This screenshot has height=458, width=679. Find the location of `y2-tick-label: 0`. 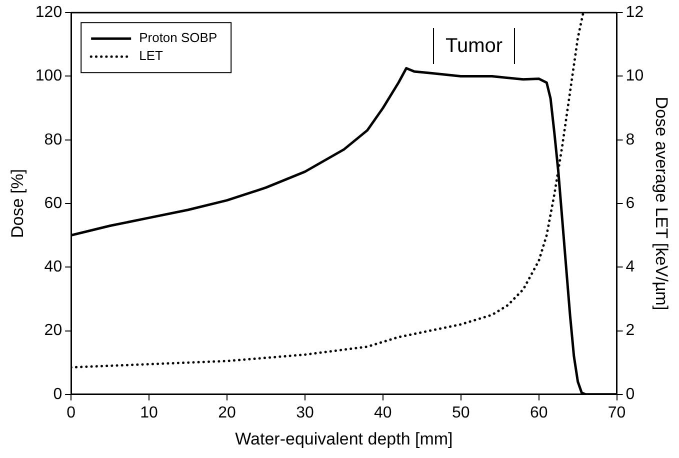

y2-tick-label: 0 is located at coordinates (630, 394).